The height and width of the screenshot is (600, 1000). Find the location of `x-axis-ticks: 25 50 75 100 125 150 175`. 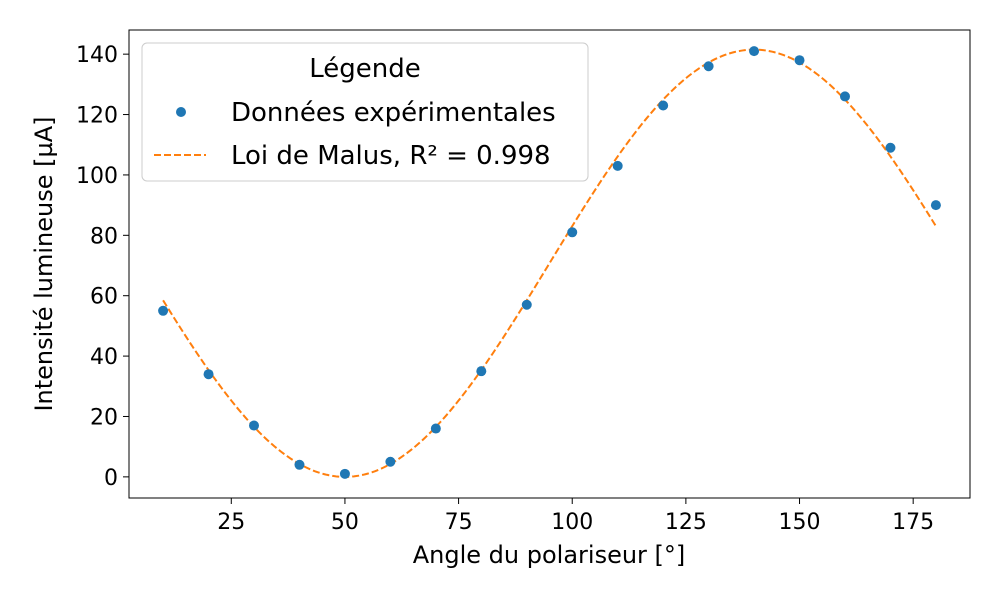

x-axis-ticks: 25 50 75 100 125 150 175 is located at coordinates (575, 516).